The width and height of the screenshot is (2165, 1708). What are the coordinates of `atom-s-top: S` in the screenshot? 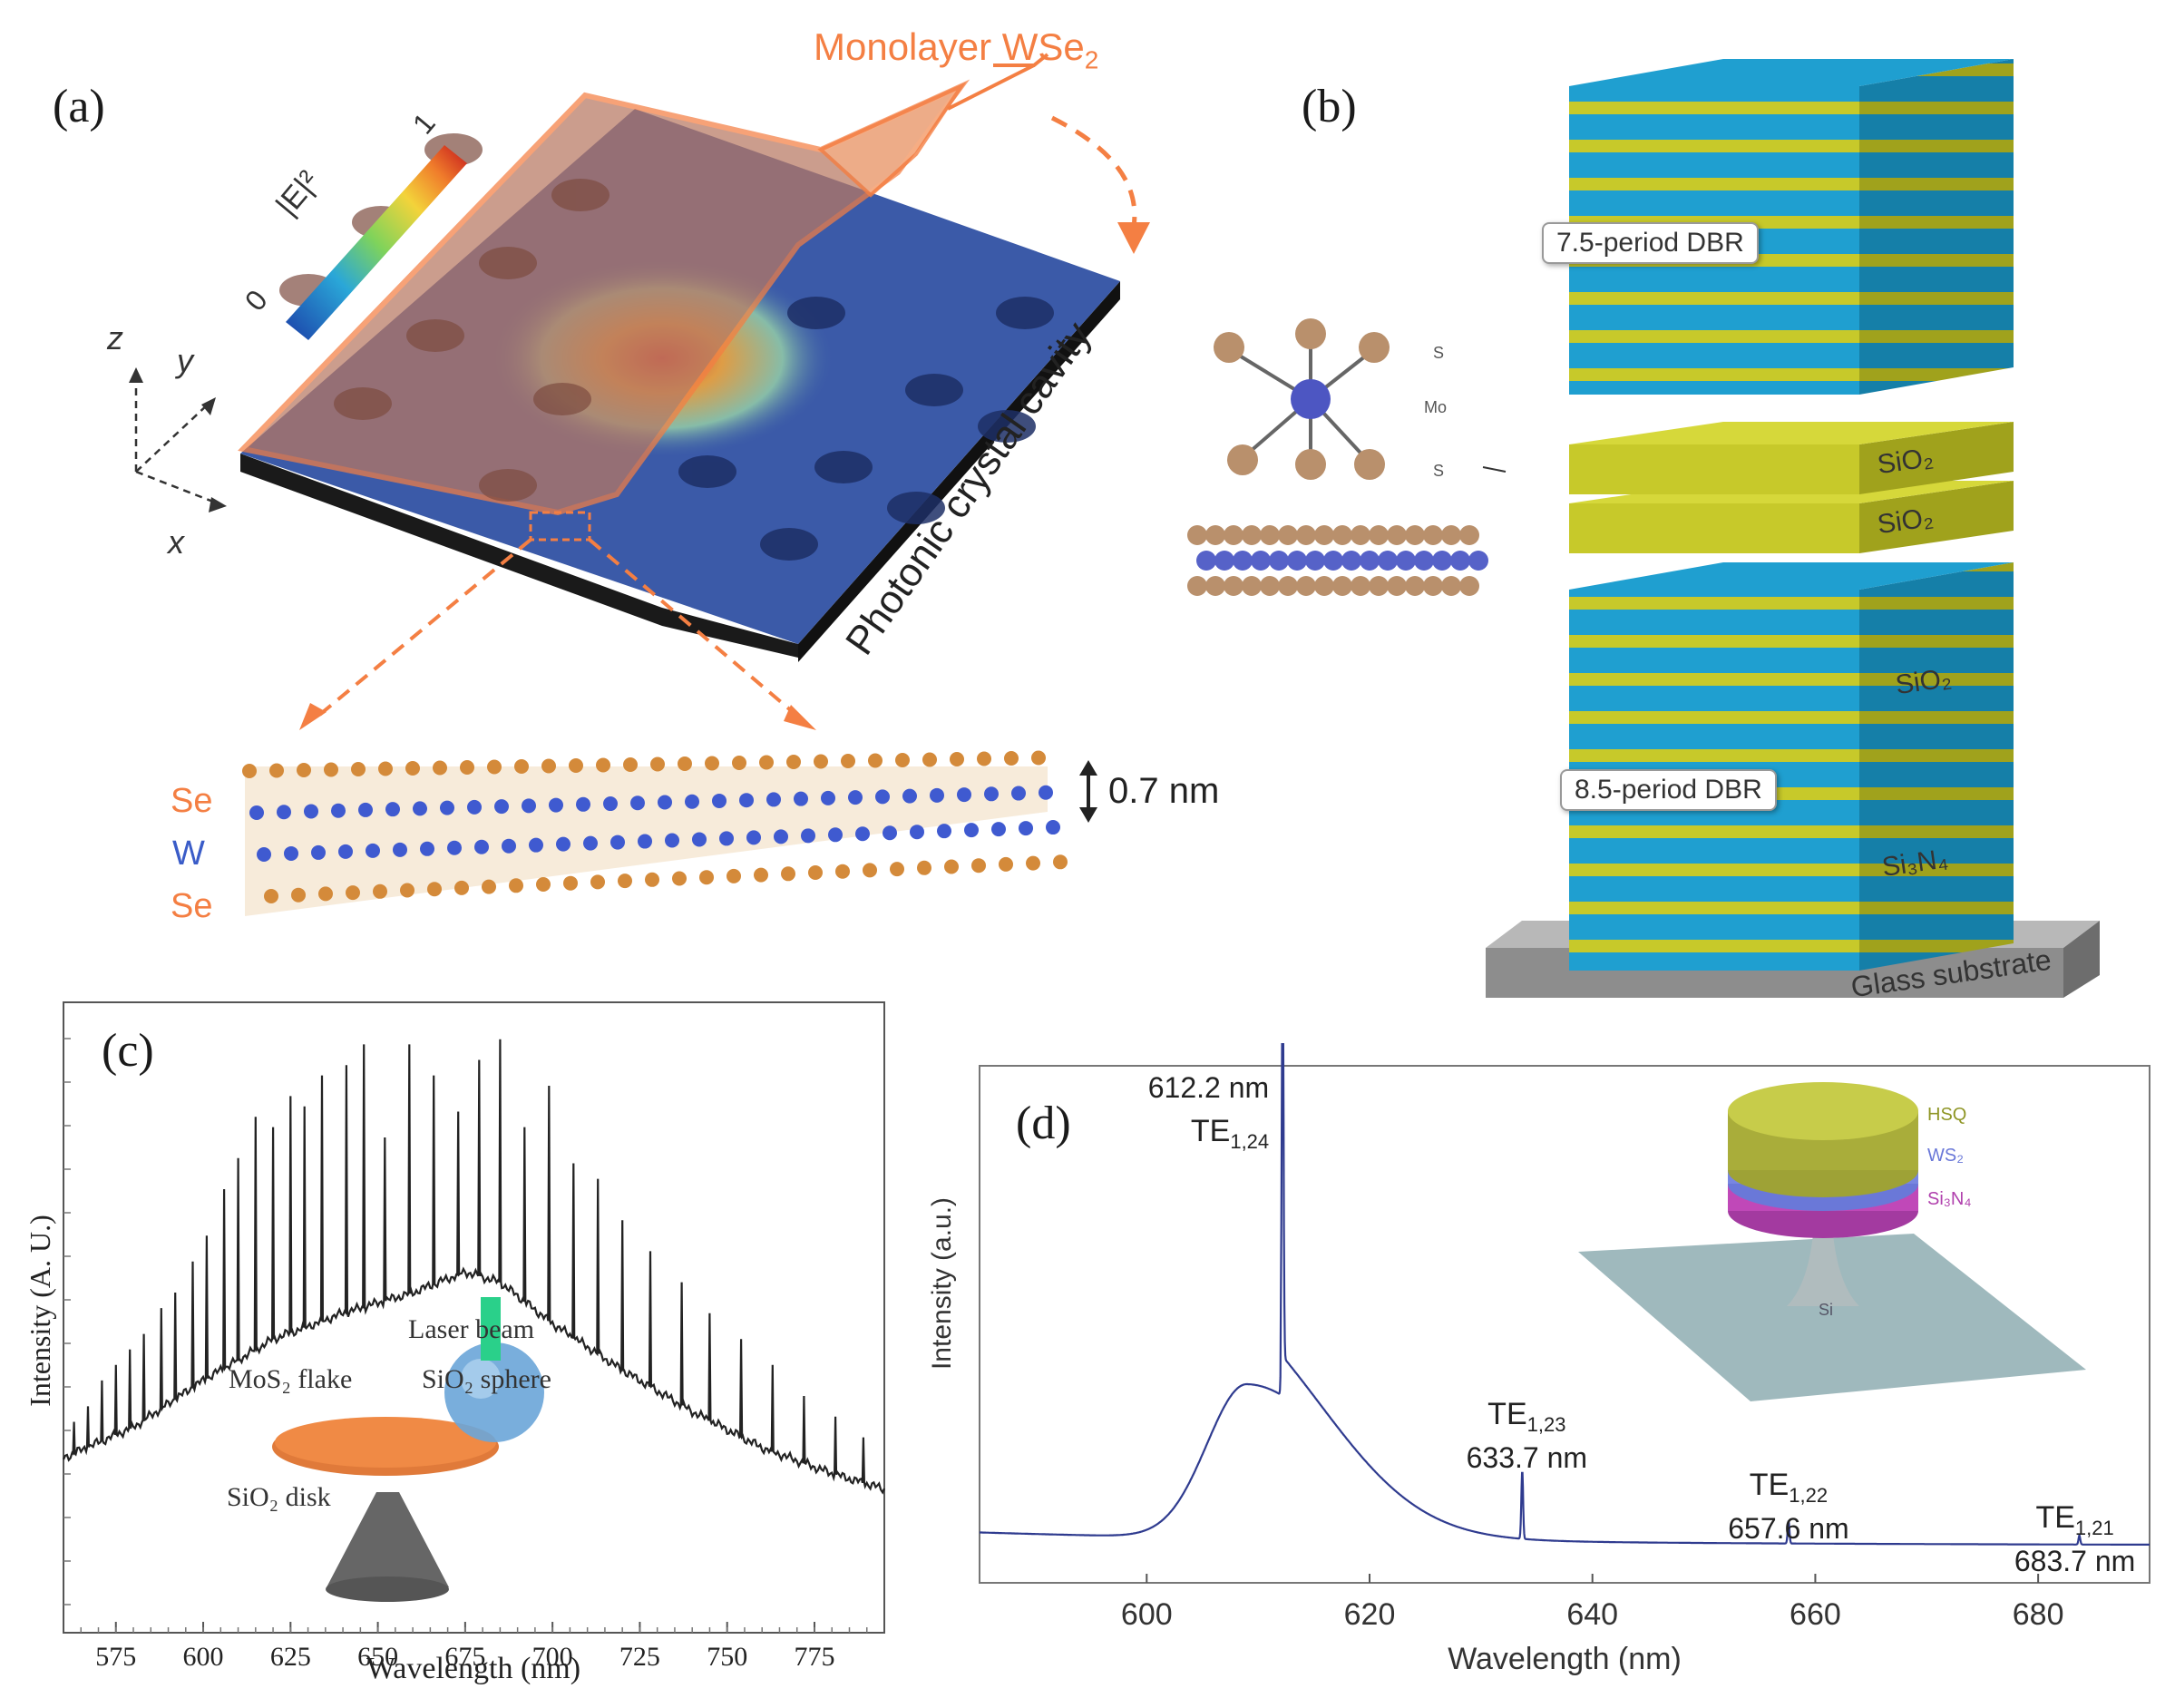 It's located at (1439, 353).